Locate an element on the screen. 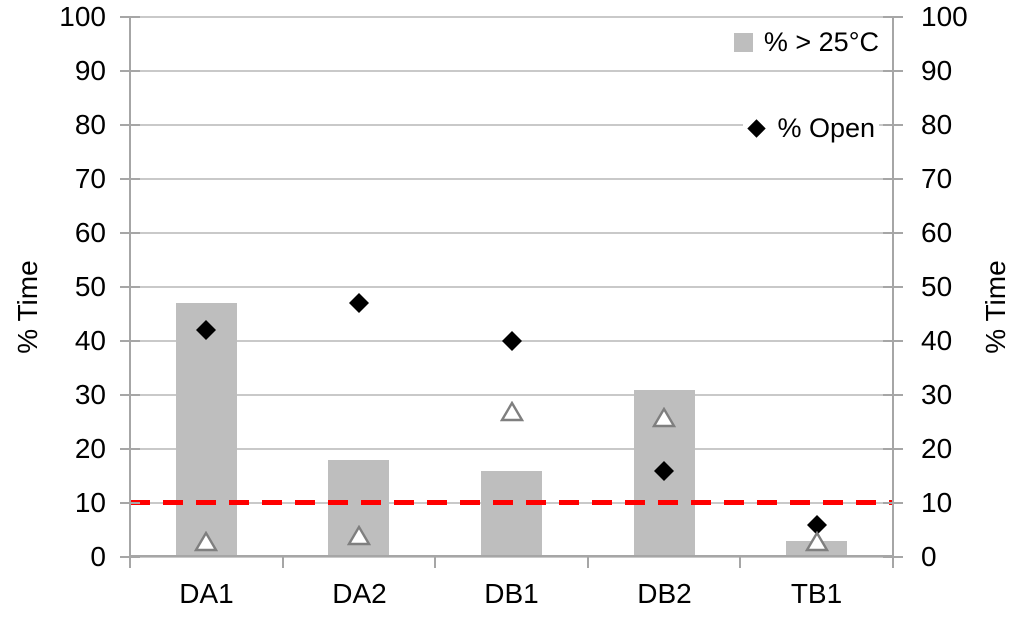 This screenshot has height=624, width=1024. diamond-marker-db1 is located at coordinates (512, 341).